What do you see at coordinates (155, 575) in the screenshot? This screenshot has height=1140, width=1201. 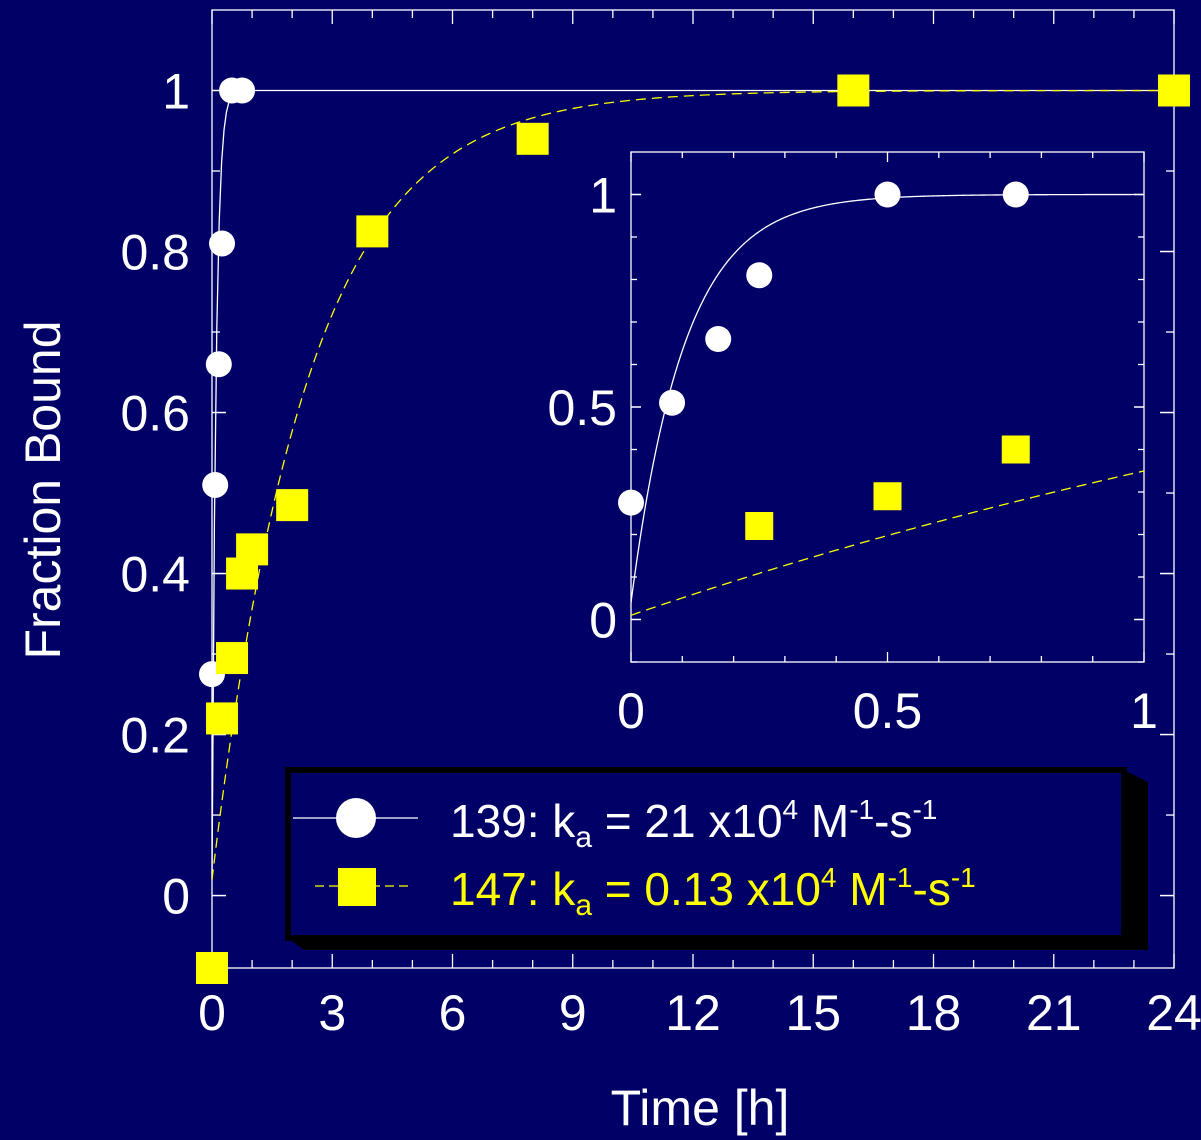 I see `y-tick-label: 0.4` at bounding box center [155, 575].